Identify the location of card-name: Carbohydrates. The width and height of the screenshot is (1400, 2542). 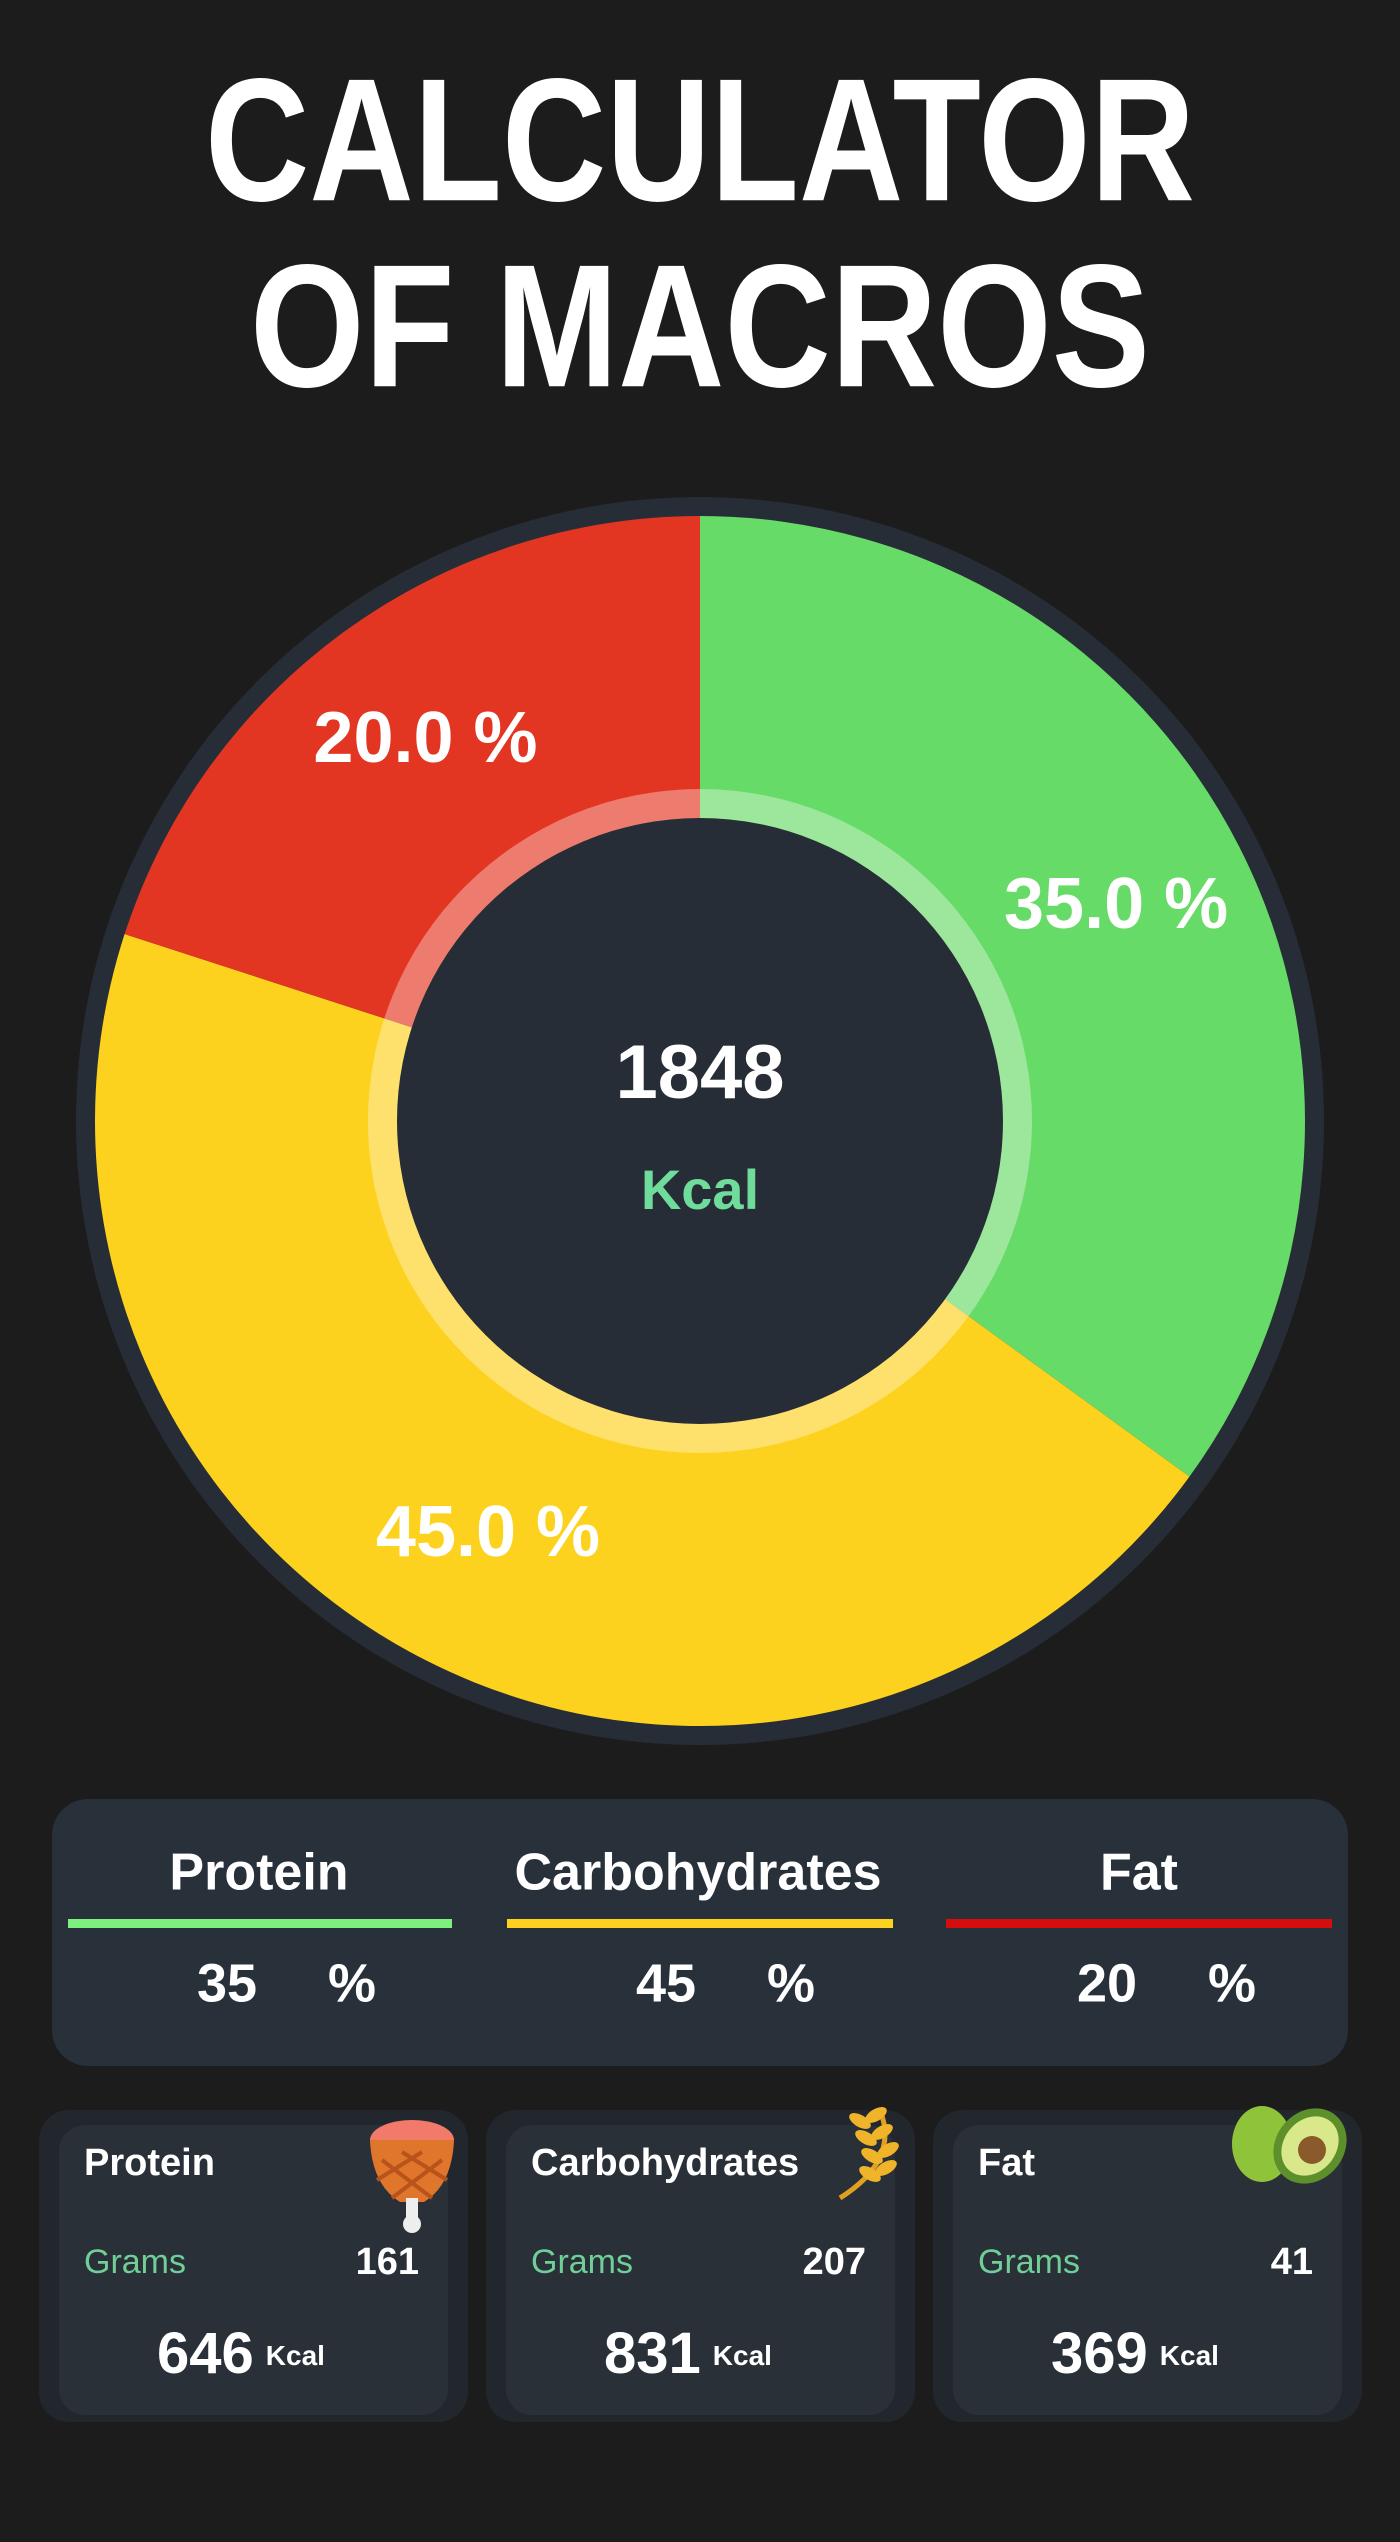
(665, 2163).